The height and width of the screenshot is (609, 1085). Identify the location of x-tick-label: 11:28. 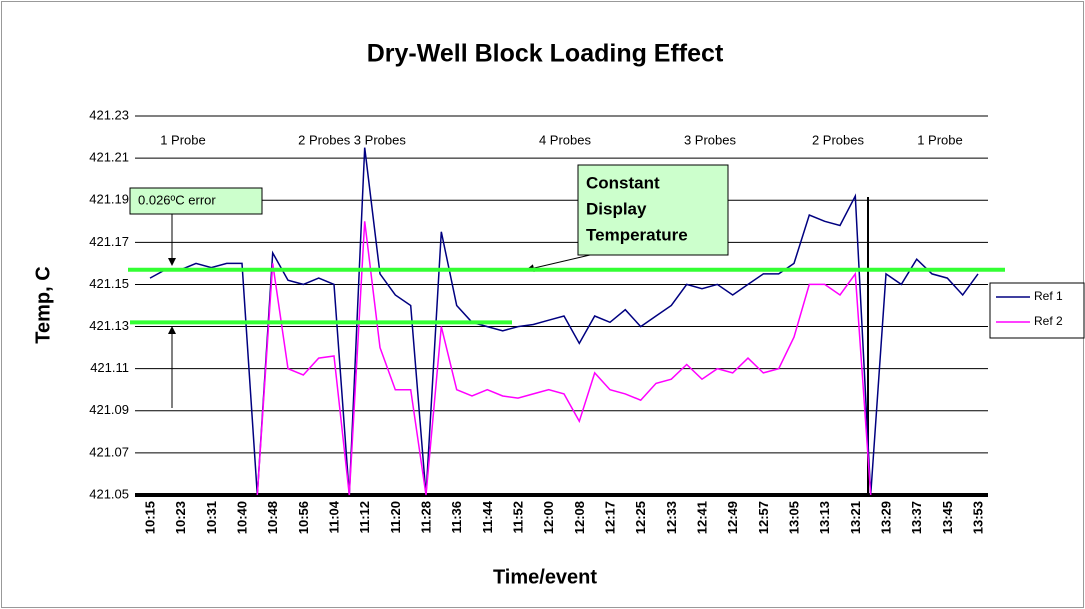
(425, 517).